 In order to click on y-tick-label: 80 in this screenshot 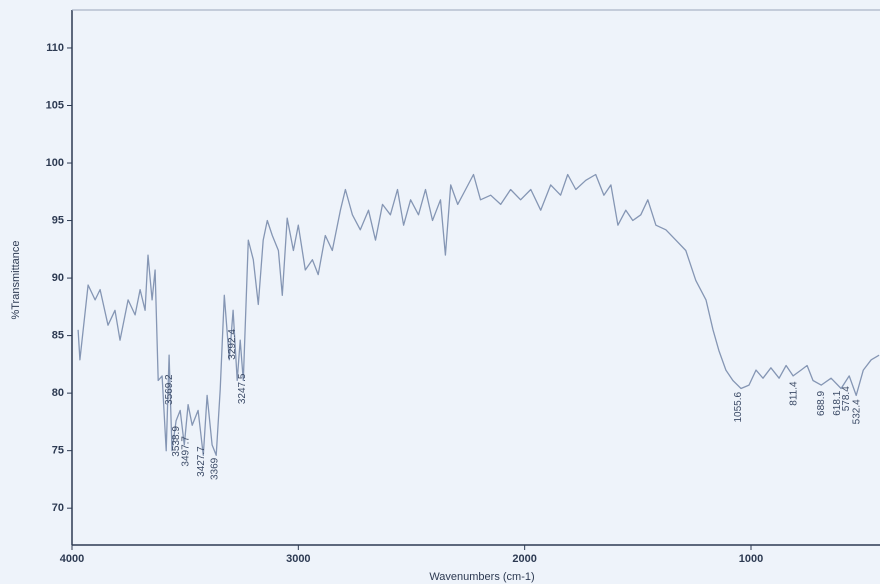, I will do `click(58, 393)`.